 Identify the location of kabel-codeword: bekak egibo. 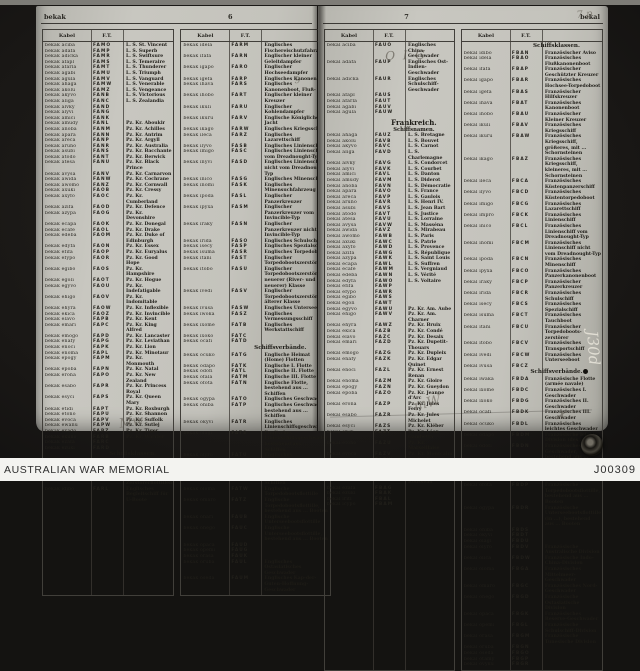
(60, 269).